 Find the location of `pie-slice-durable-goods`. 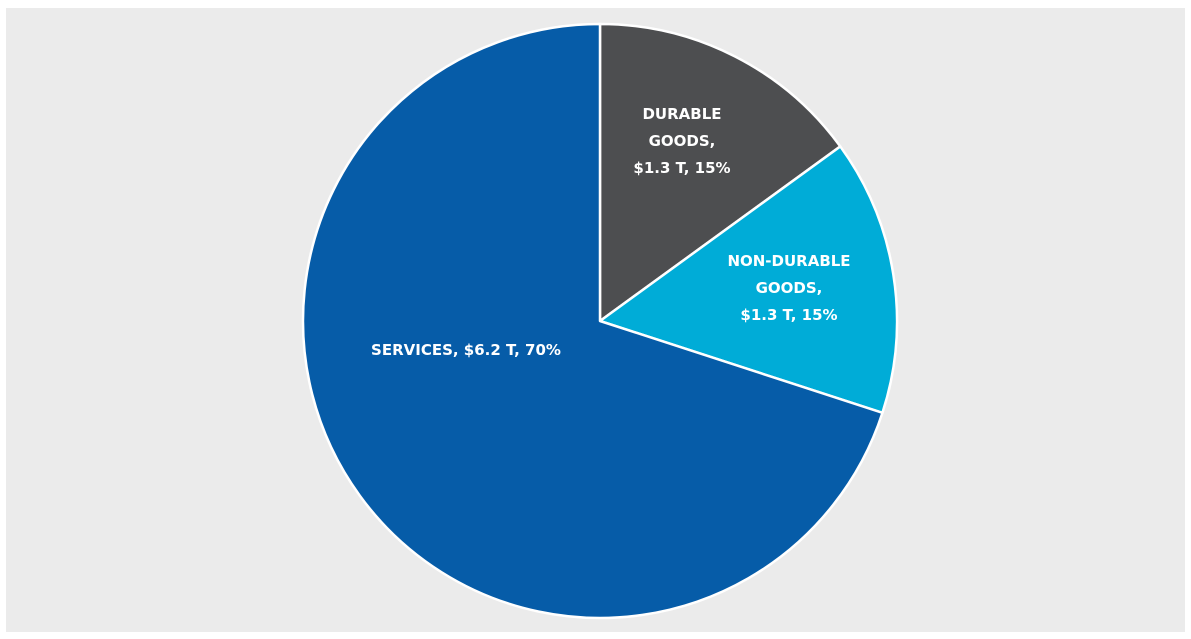

pie-slice-durable-goods is located at coordinates (720, 172).